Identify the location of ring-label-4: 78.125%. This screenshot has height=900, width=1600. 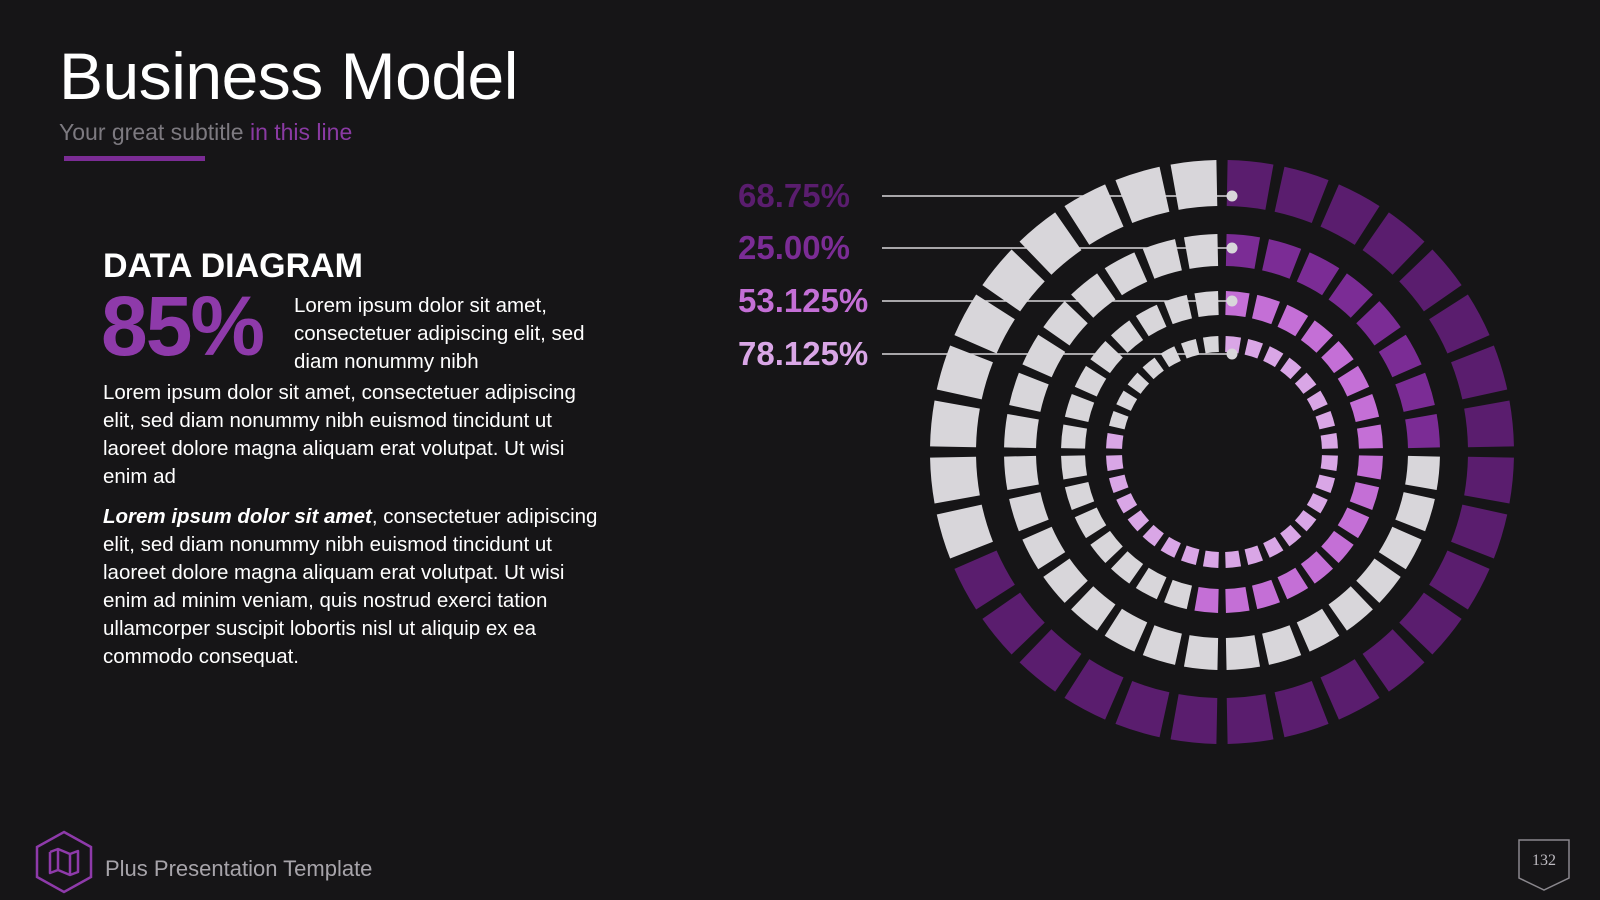
(803, 353).